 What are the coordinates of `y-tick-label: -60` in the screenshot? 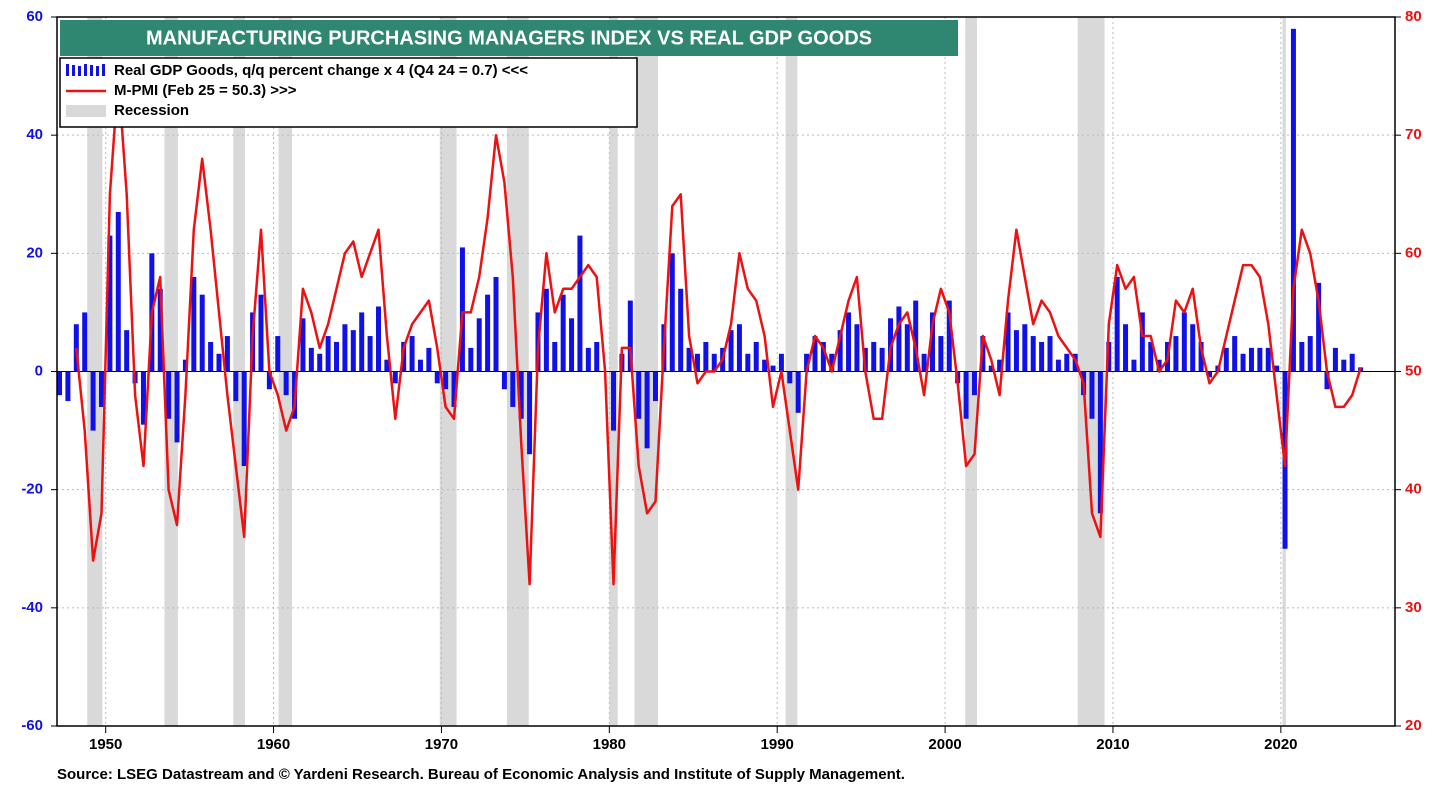 It's located at (32, 725).